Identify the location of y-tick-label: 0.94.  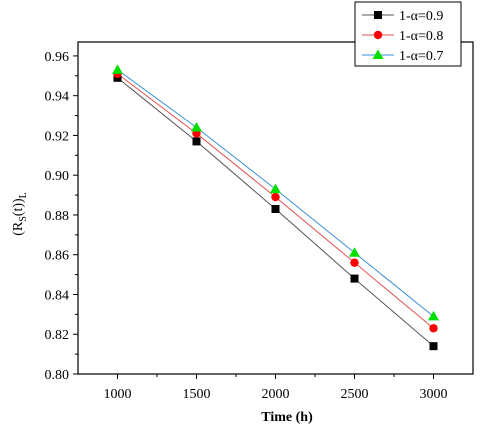
(57, 97).